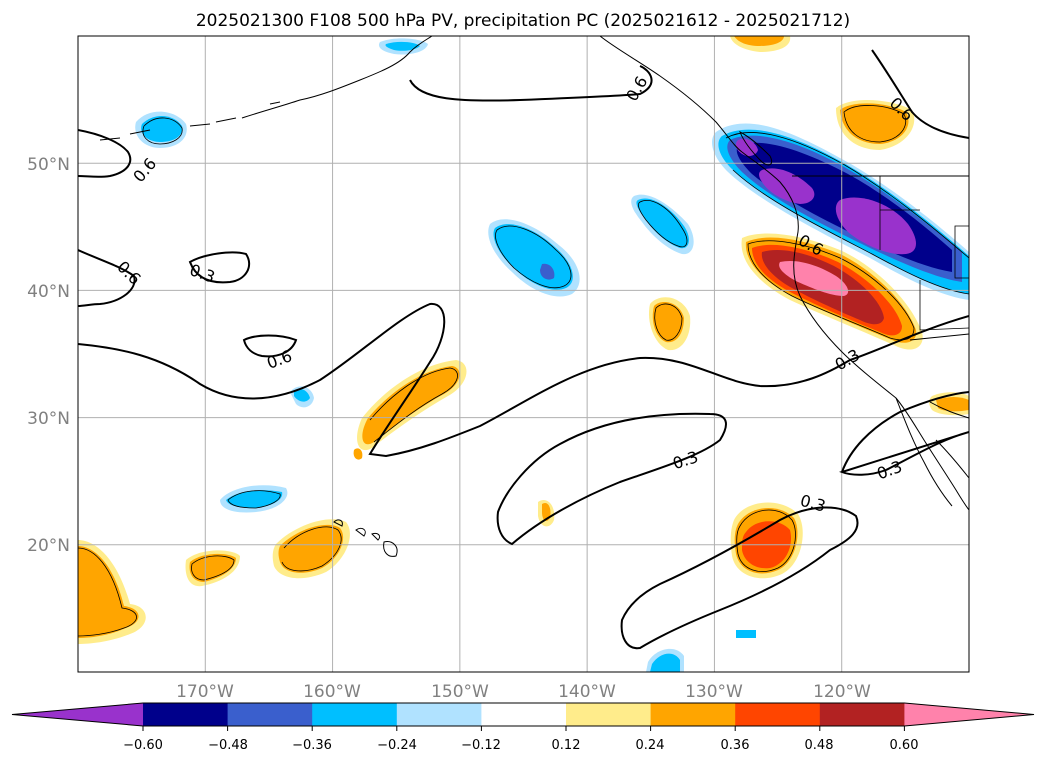  I want to click on lon-label-130w: 130°W, so click(714, 692).